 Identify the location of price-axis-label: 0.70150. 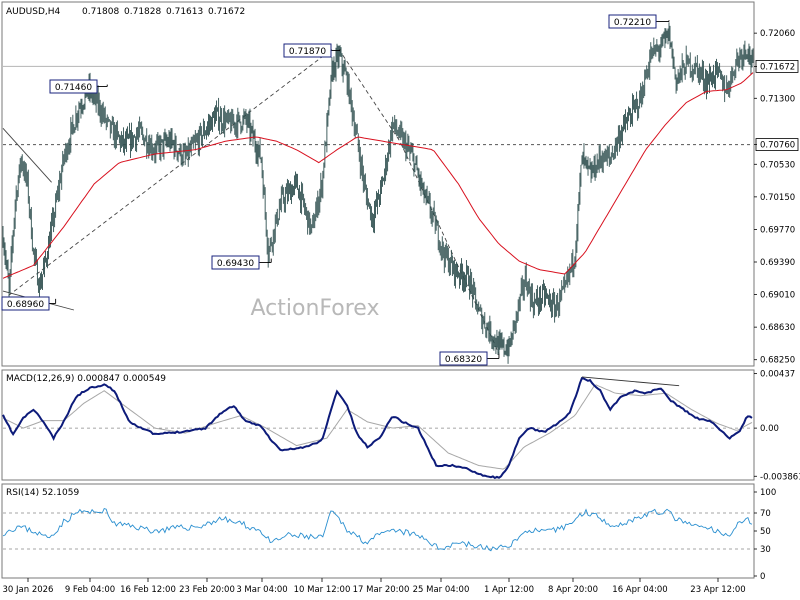
(777, 198).